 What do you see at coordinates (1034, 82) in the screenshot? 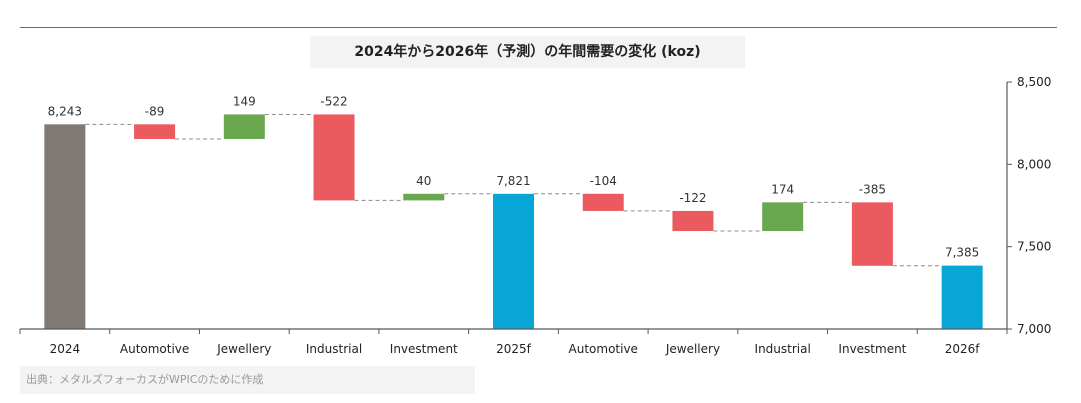
I see `y-tick-label: 8,500` at bounding box center [1034, 82].